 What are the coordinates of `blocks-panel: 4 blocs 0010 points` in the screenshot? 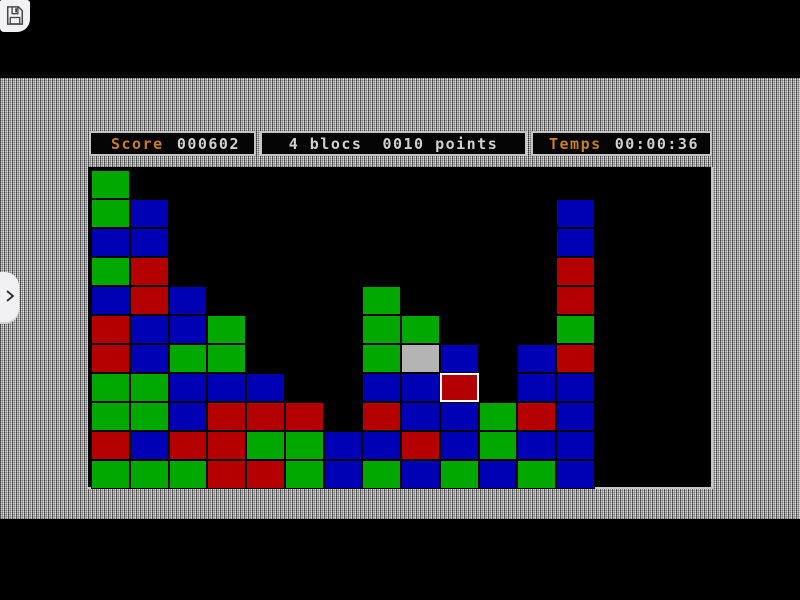 It's located at (393, 143).